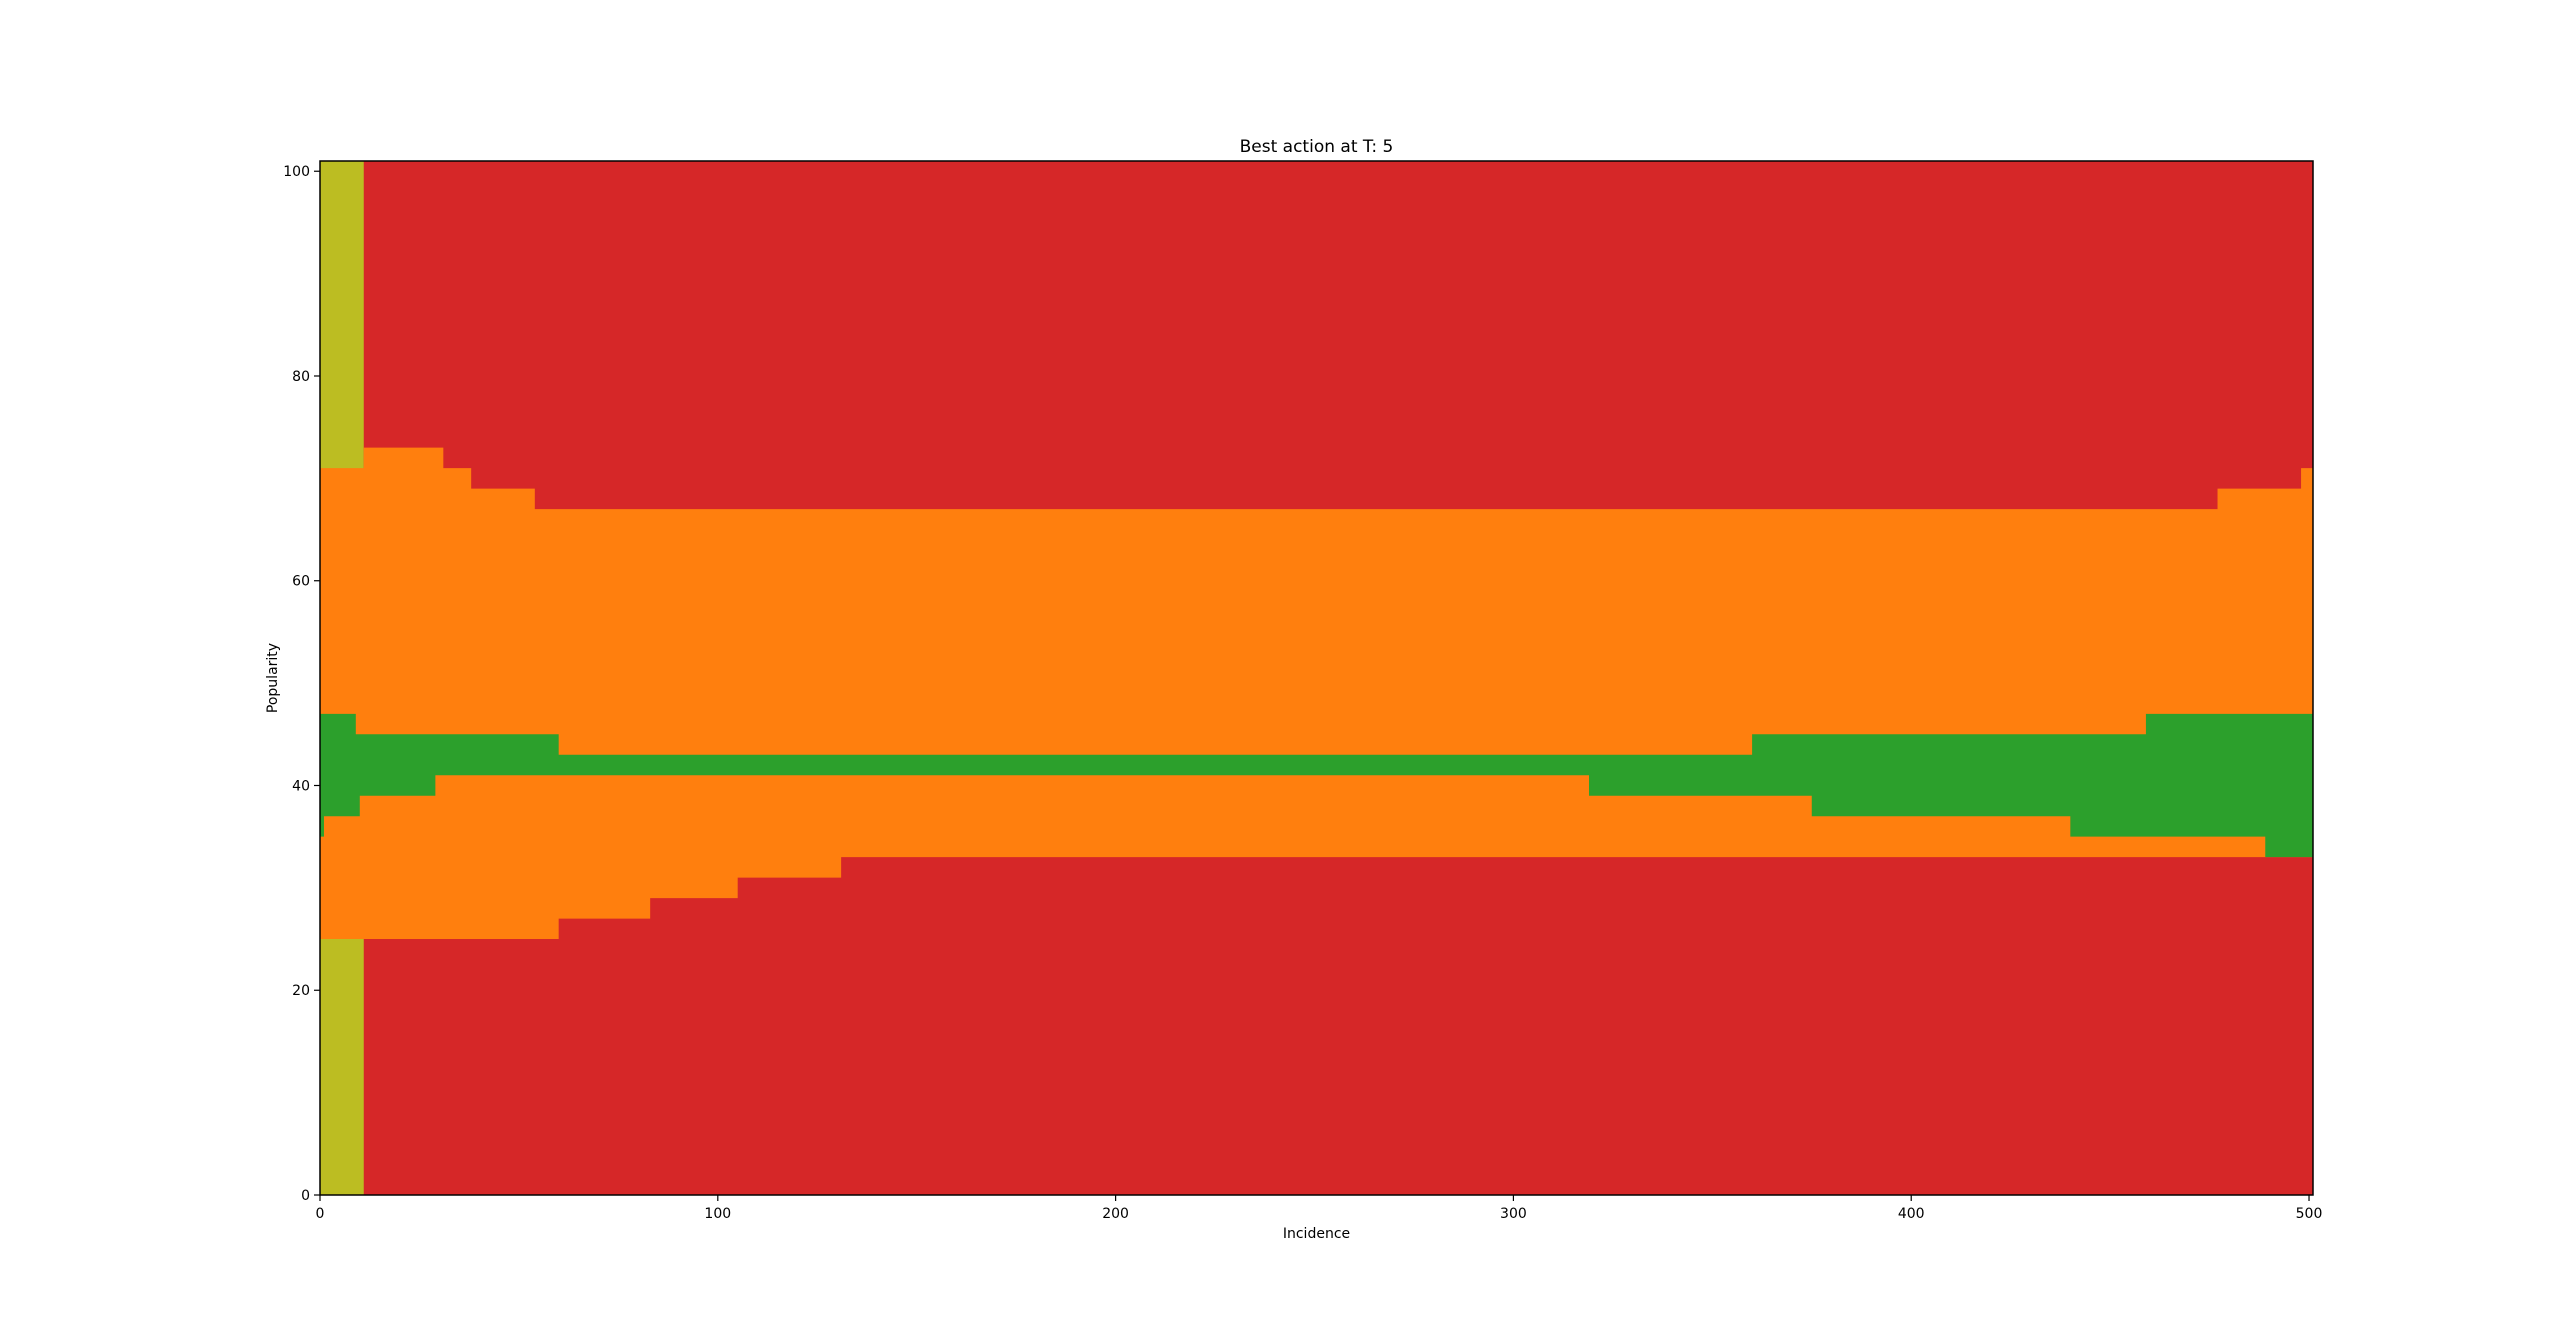 Image resolution: width=2560 pixels, height=1335 pixels. I want to click on x-tick-label: 500, so click(2309, 1214).